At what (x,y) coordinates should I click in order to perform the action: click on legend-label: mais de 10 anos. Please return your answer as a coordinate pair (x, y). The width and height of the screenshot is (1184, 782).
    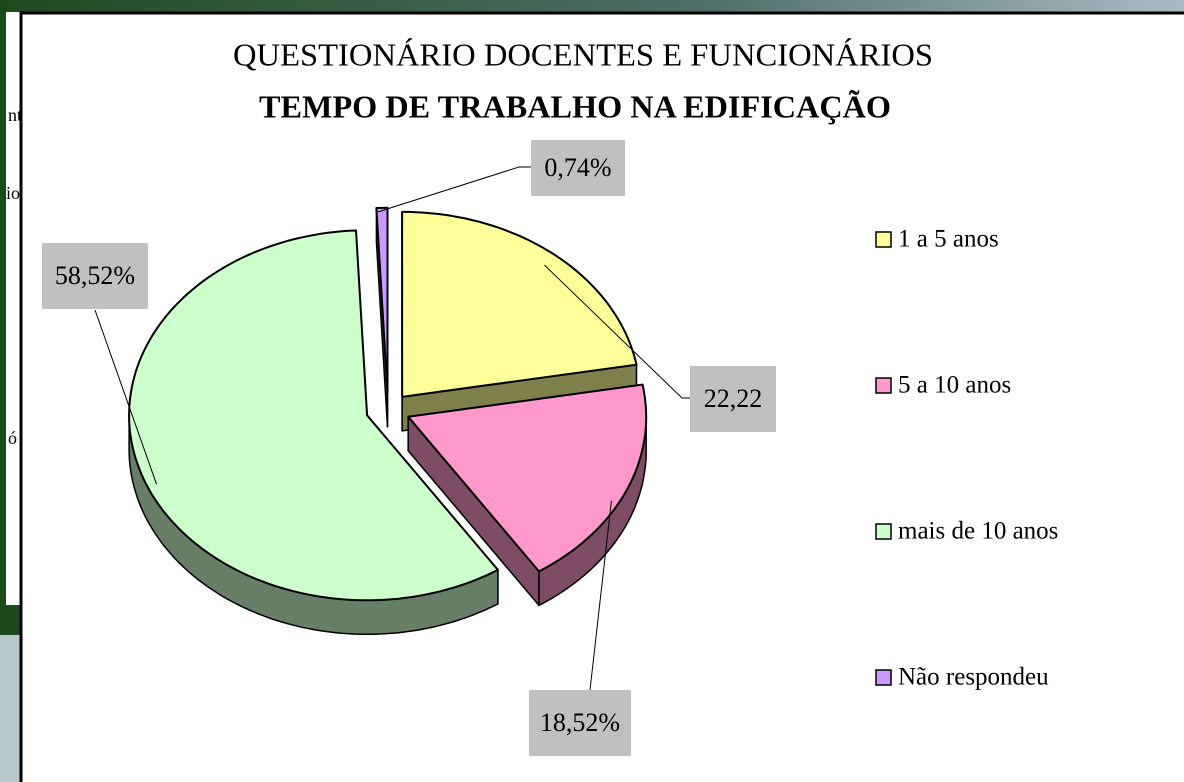
    Looking at the image, I should click on (978, 531).